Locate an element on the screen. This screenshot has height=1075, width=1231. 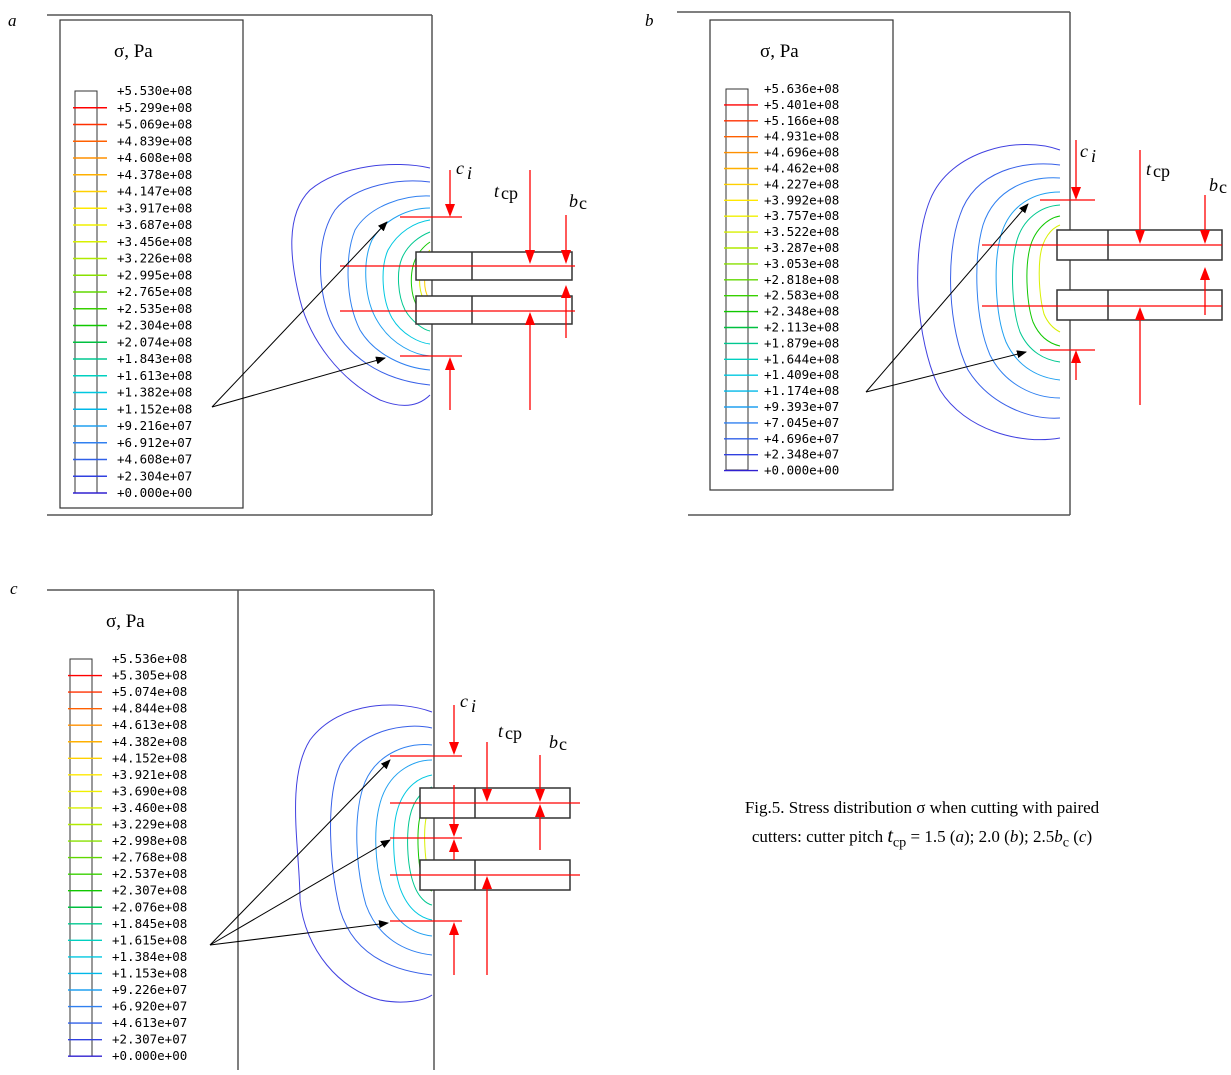
legend-value: +1.613e+08 is located at coordinates (154, 375).